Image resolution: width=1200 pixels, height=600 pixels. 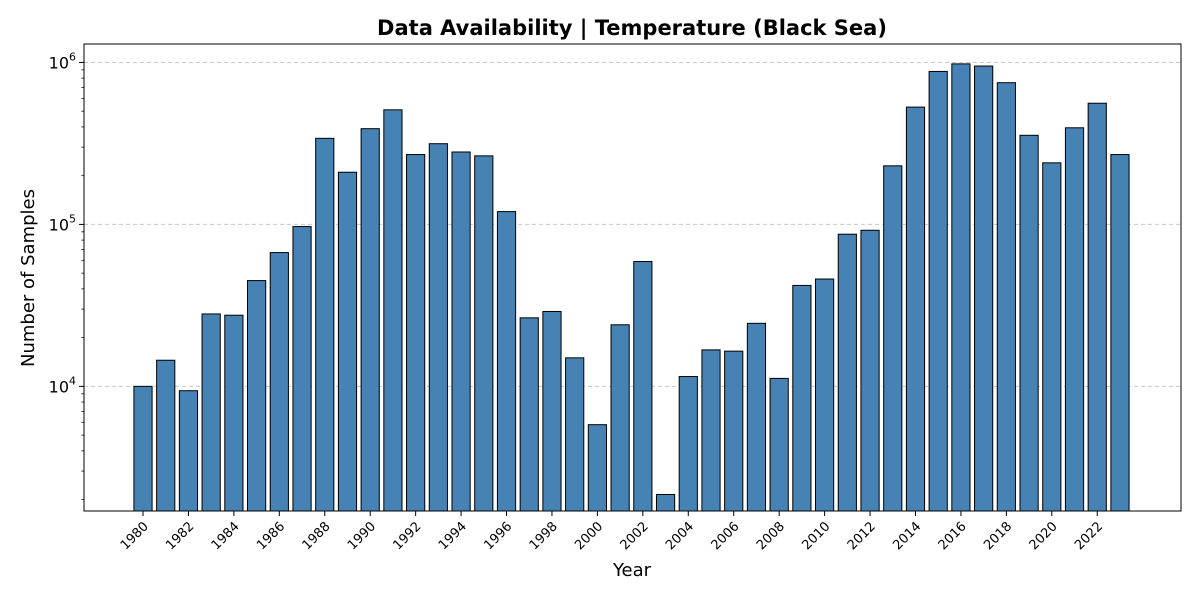 What do you see at coordinates (180, 536) in the screenshot?
I see `x-tick-label: 1982` at bounding box center [180, 536].